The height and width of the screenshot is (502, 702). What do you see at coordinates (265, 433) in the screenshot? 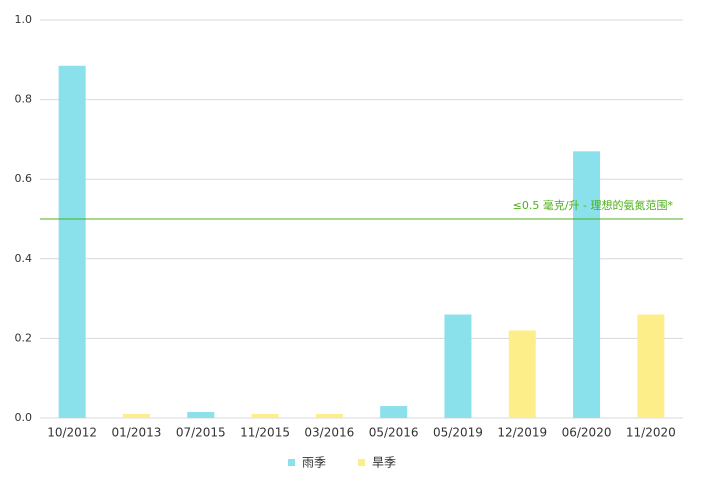
I see `x-tick-label: 11/2015` at bounding box center [265, 433].